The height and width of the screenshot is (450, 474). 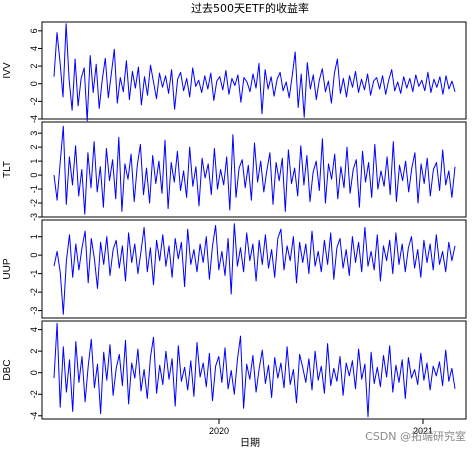 What do you see at coordinates (250, 8) in the screenshot?
I see `chart-title: 过去500天ETF的收益率` at bounding box center [250, 8].